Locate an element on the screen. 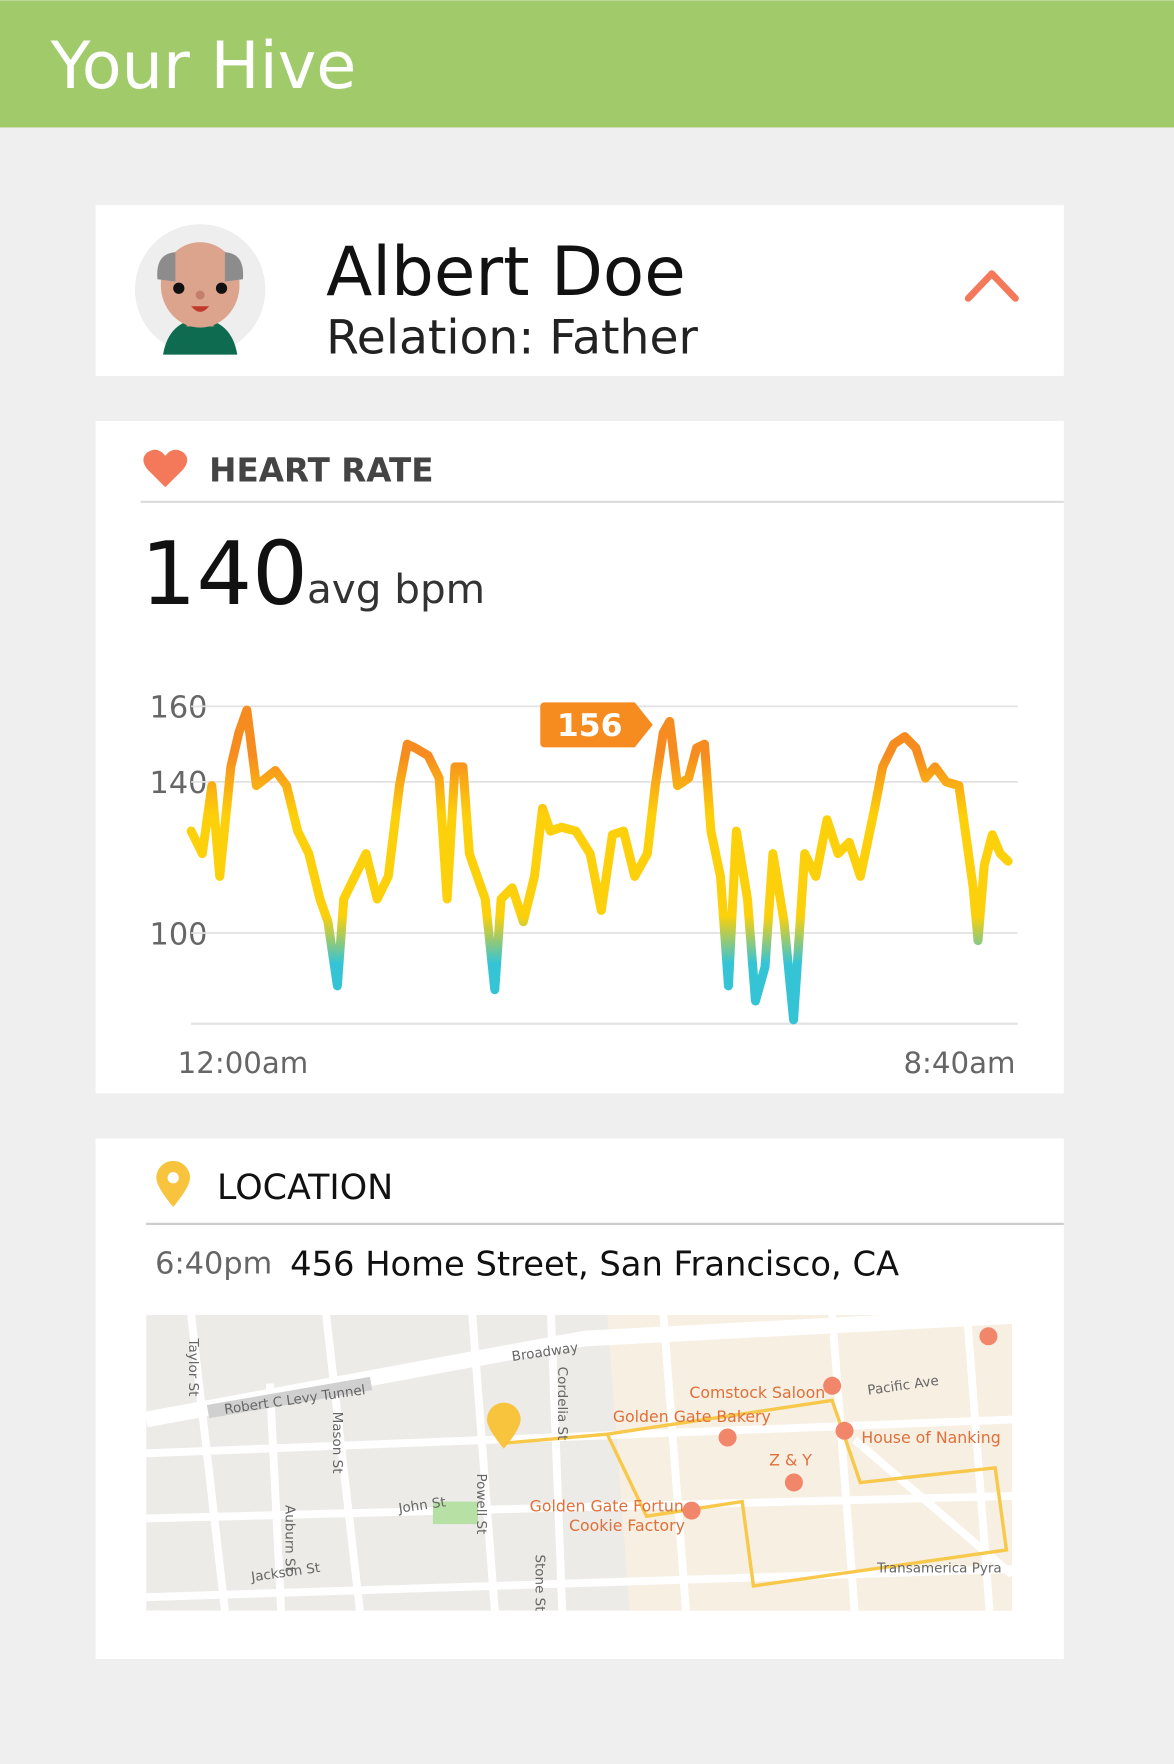 The width and height of the screenshot is (1174, 1764). heart-rate-line is located at coordinates (599, 865).